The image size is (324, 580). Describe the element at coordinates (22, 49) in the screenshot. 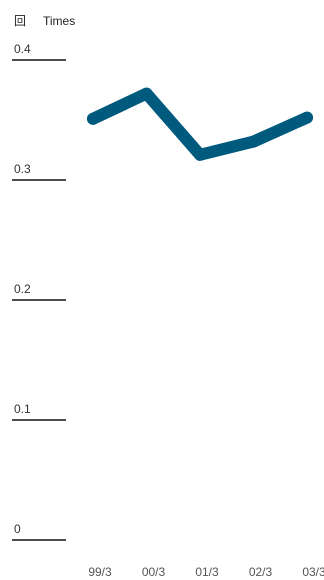

I see `y-tick-label: 0.4` at that location.